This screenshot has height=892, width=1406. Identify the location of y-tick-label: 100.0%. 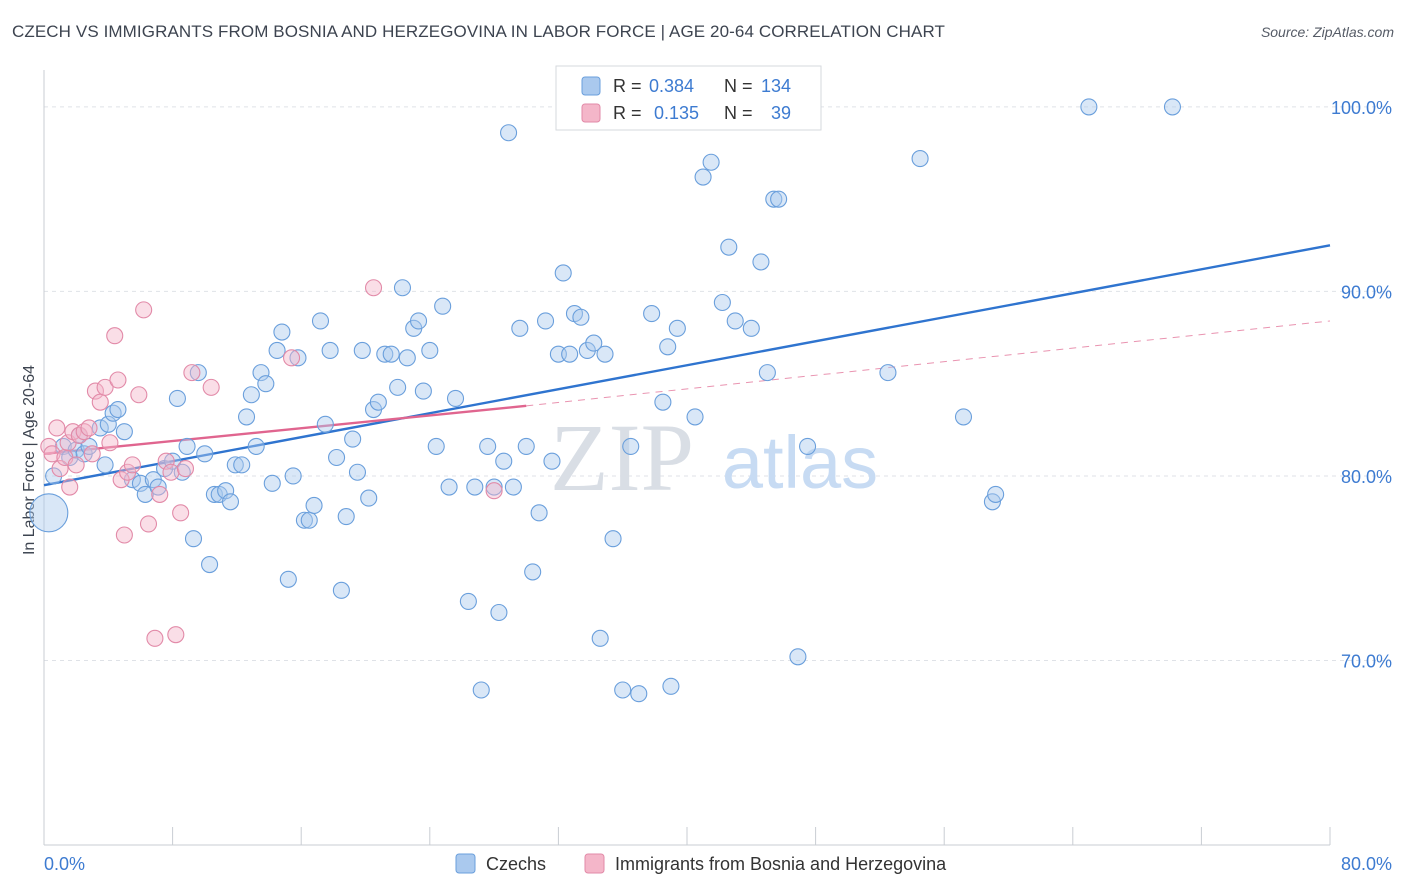
(1361, 108).